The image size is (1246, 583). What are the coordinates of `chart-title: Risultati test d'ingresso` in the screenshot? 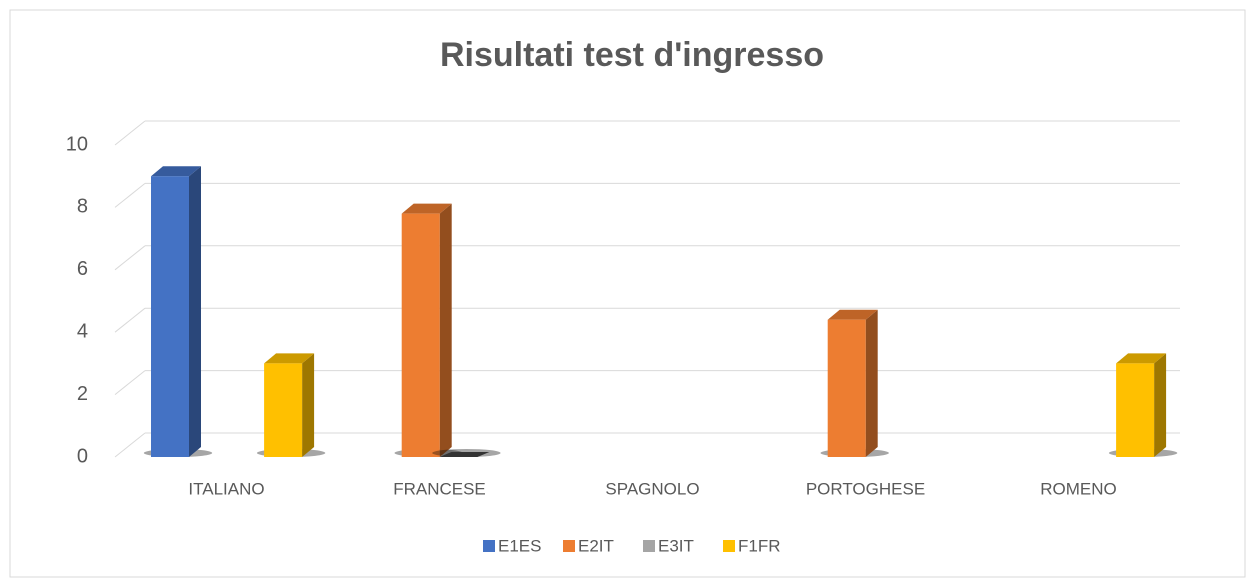 It's located at (632, 55).